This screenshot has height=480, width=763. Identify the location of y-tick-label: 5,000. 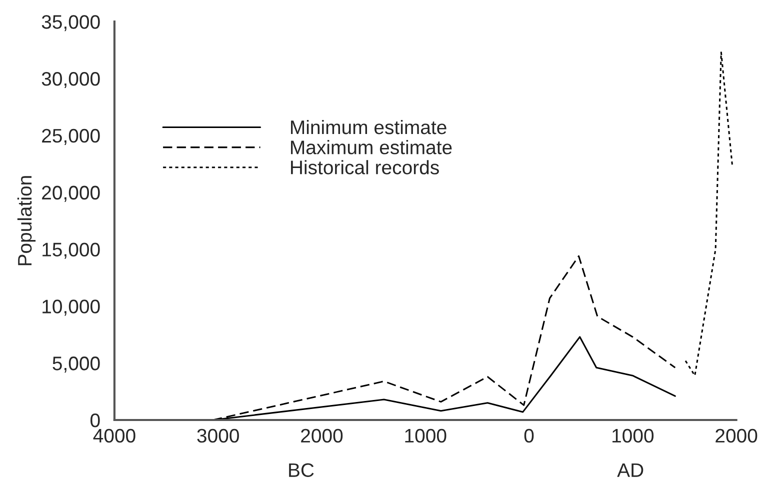
(76, 364).